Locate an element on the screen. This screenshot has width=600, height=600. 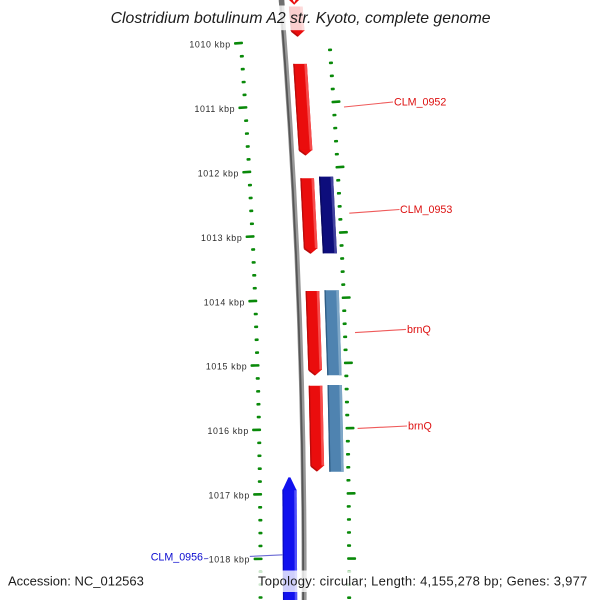
svg-text: CLM_0953 is located at coordinates (426, 210).